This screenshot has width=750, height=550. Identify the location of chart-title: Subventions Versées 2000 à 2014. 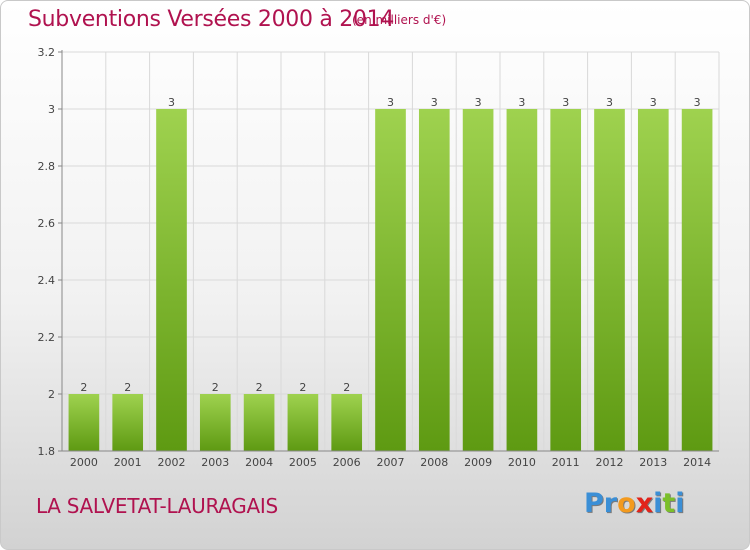
(211, 19).